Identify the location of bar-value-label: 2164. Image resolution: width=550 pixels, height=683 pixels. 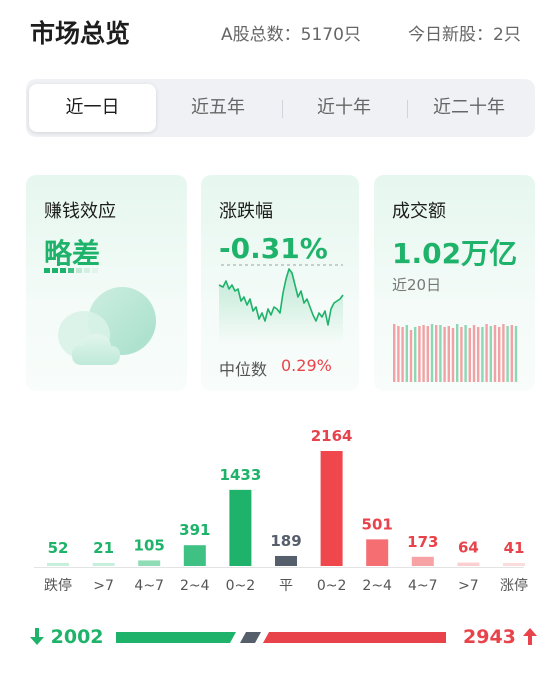
(332, 436).